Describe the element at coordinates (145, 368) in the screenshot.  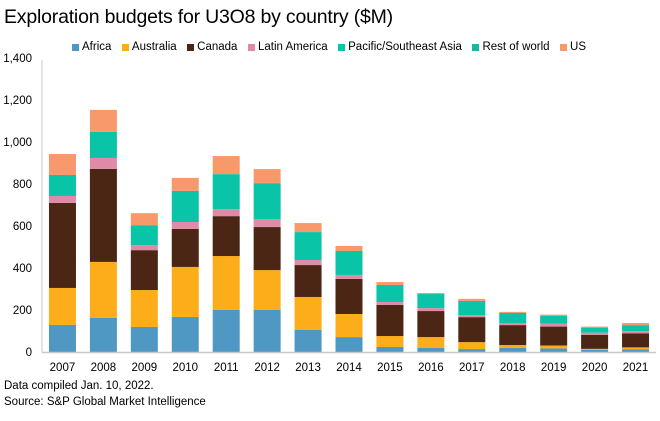
I see `x-tick-label: 2009` at that location.